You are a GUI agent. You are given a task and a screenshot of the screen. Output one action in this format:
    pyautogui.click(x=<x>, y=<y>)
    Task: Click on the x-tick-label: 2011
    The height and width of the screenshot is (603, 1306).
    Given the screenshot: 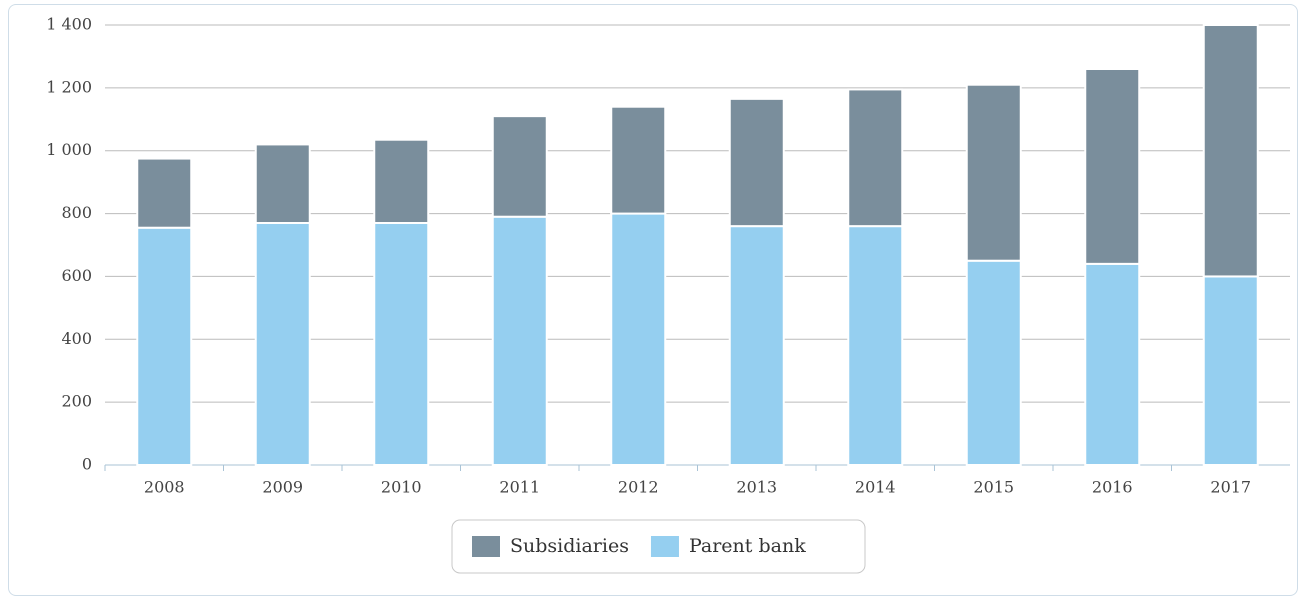 What is the action you would take?
    pyautogui.click(x=519, y=487)
    